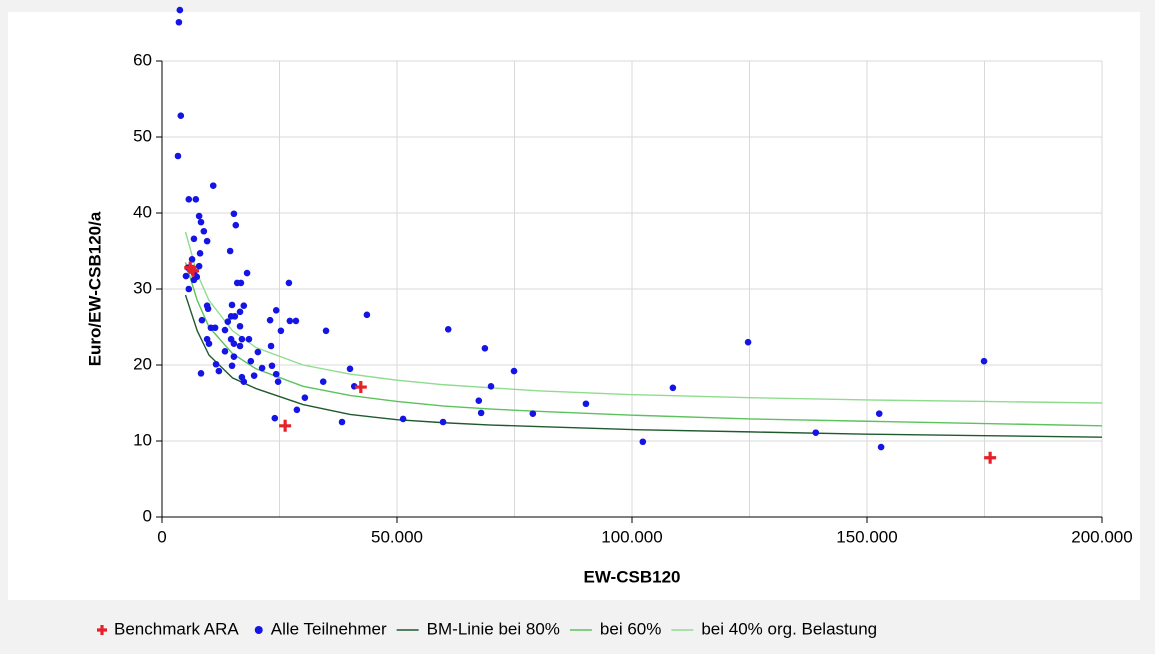  Describe the element at coordinates (789, 628) in the screenshot. I see `legend-label: bei 40% org. Belastung` at that location.